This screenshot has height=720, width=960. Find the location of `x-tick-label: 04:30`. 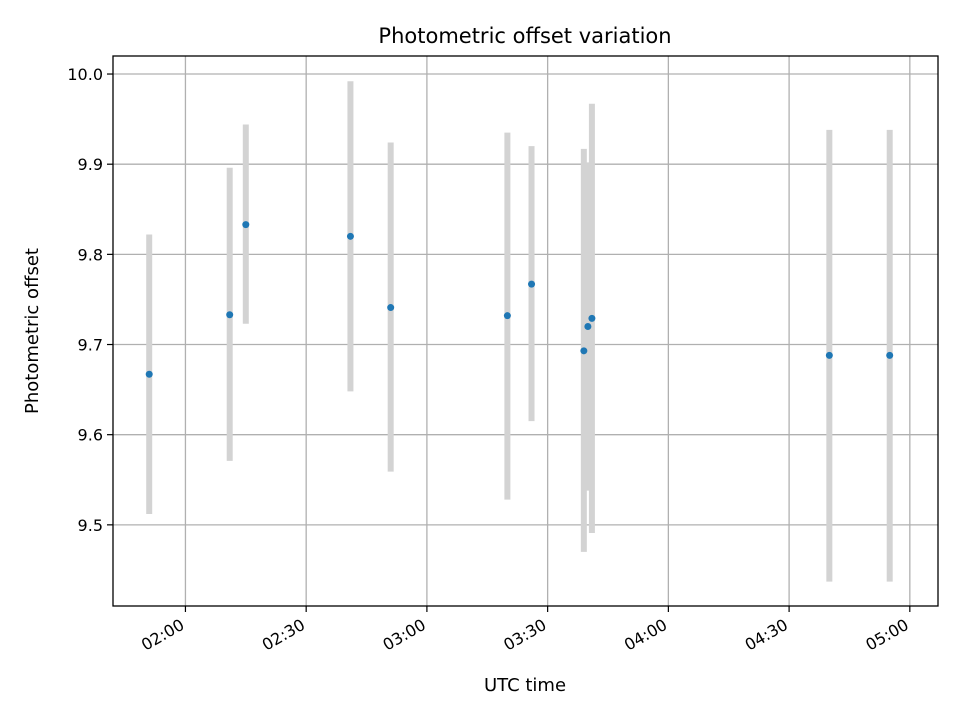

x-tick-label: 04:30 is located at coordinates (766, 635).